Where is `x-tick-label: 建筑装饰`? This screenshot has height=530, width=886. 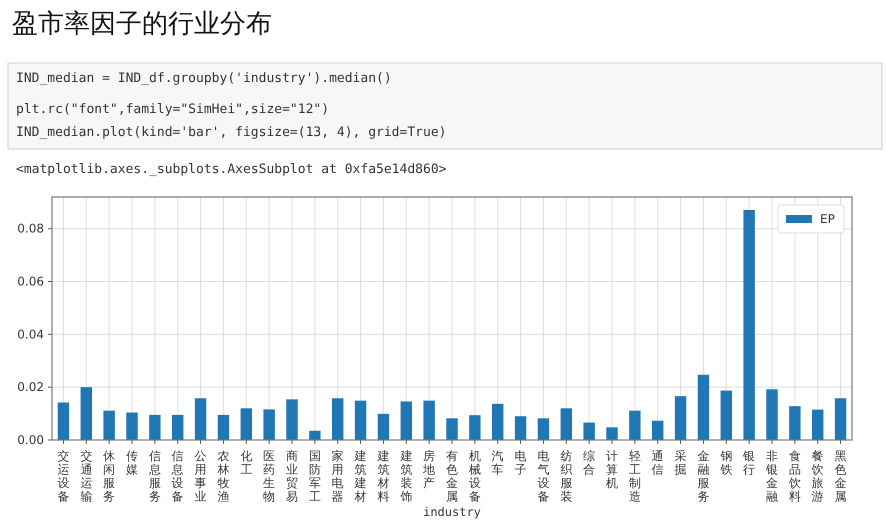 x-tick-label: 建筑装饰 is located at coordinates (405, 476).